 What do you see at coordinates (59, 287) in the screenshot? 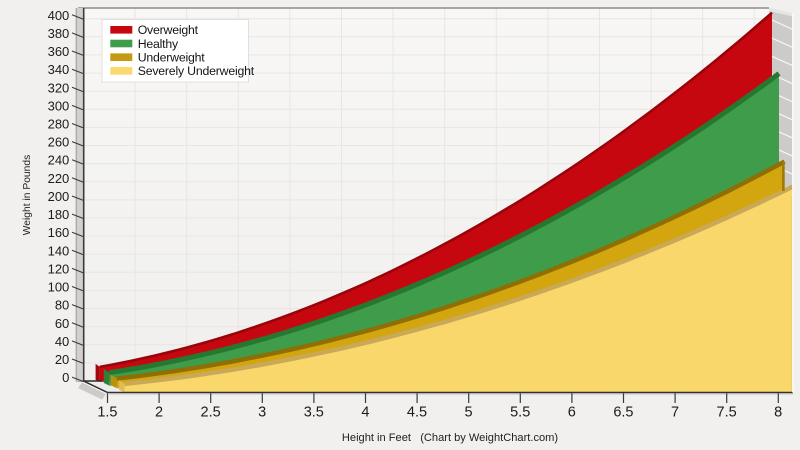
I see `svg-text: 100` at bounding box center [59, 287].